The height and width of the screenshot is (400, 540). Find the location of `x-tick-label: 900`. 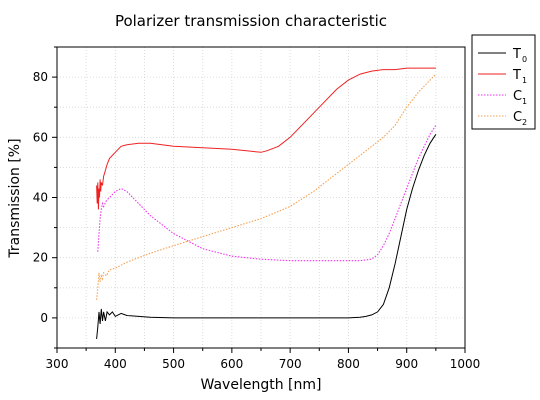

x-tick-label: 900 is located at coordinates (406, 364).